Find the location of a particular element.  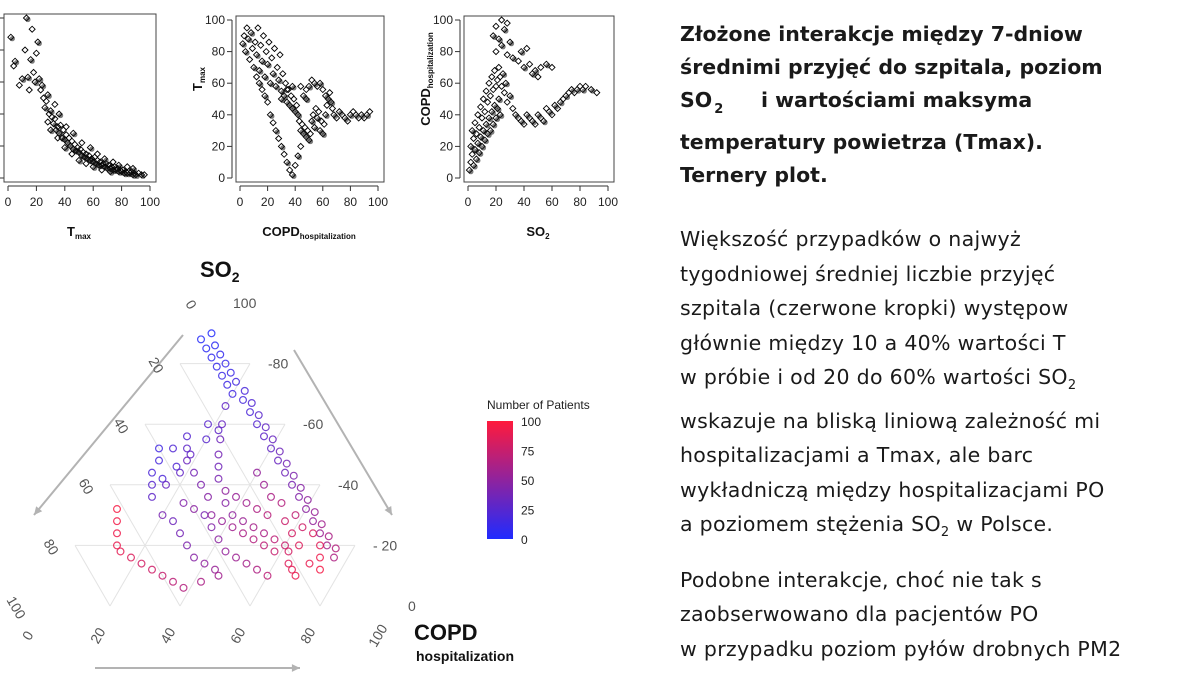

ternary-arrow-head is located at coordinates (295, 668).